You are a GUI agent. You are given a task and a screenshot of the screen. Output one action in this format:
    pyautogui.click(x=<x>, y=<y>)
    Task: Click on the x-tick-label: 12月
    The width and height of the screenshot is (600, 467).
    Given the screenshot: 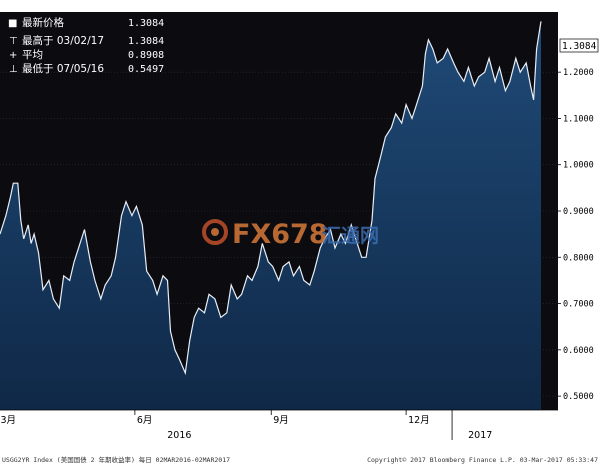 What is the action you would take?
    pyautogui.click(x=419, y=420)
    